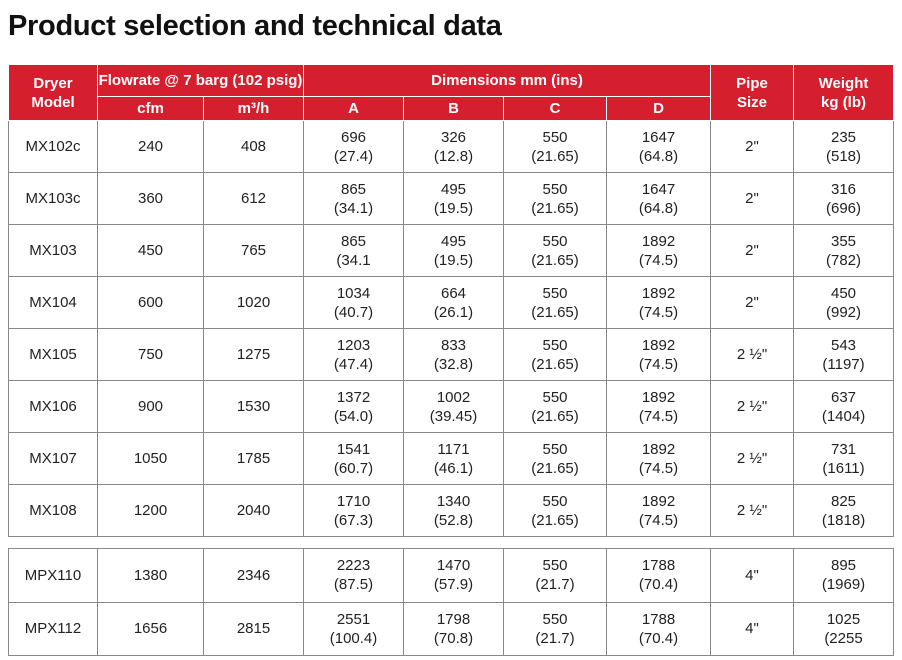 The width and height of the screenshot is (902, 660). Describe the element at coordinates (353, 510) in the screenshot. I see `table-cell: 1710 (67.3)` at that location.